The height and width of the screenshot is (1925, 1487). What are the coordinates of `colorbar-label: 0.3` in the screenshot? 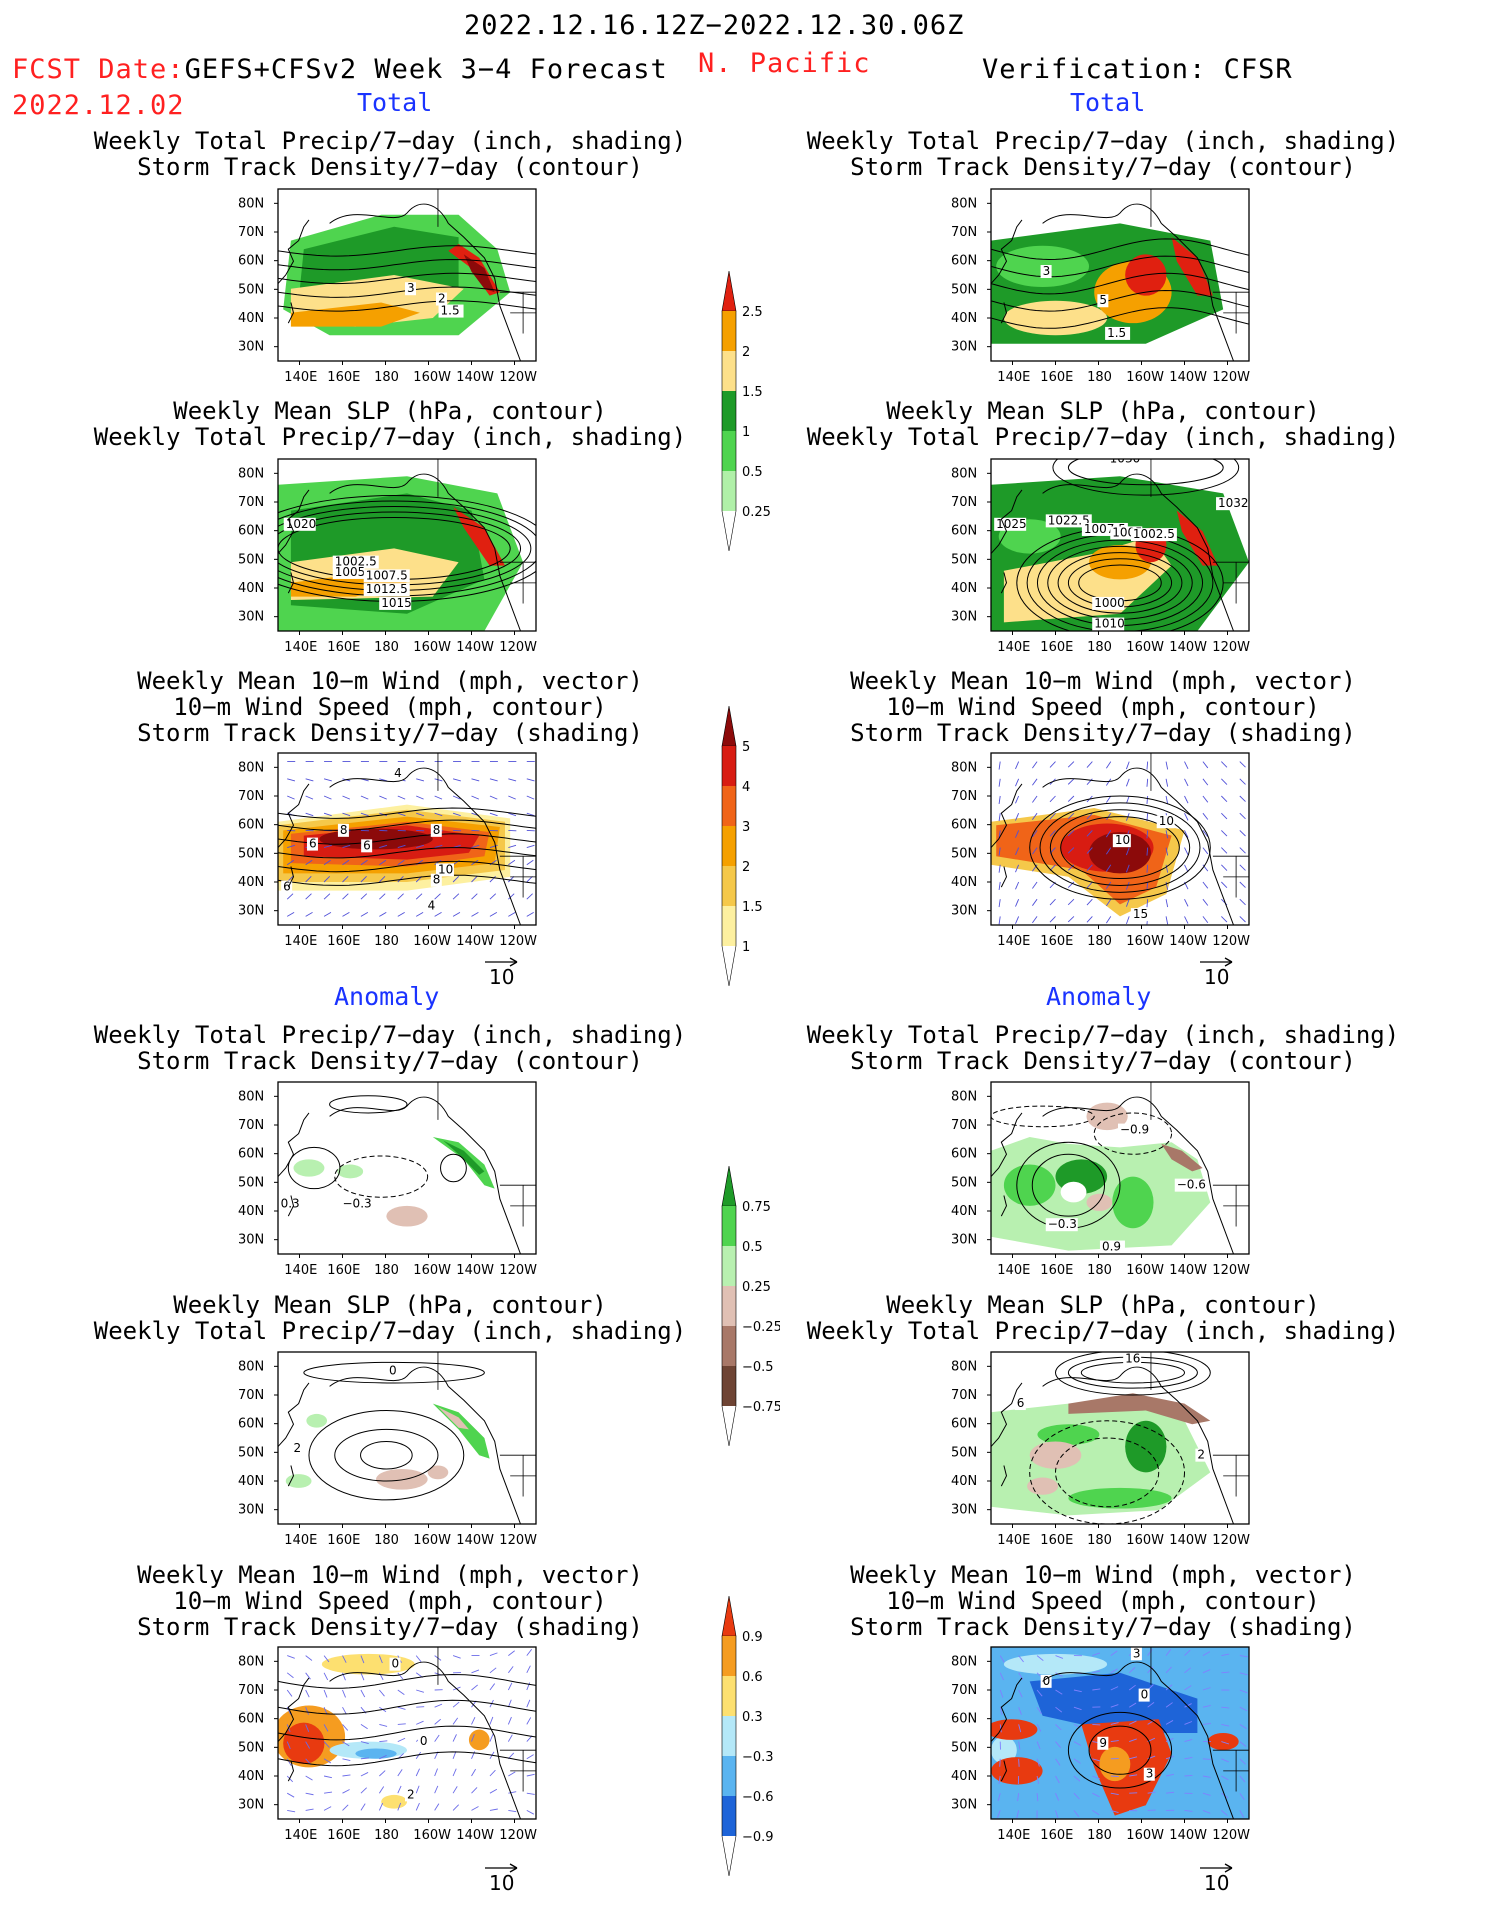 It's located at (752, 1717).